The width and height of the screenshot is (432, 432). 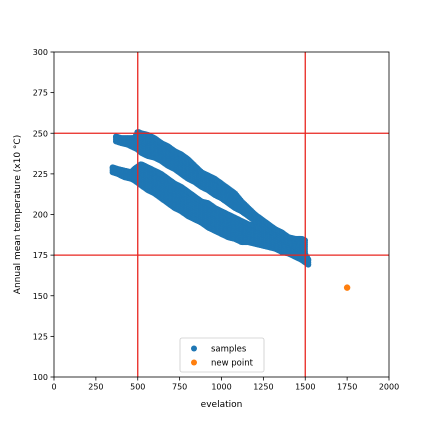 I want to click on legend-label-samples: samples, so click(x=229, y=350).